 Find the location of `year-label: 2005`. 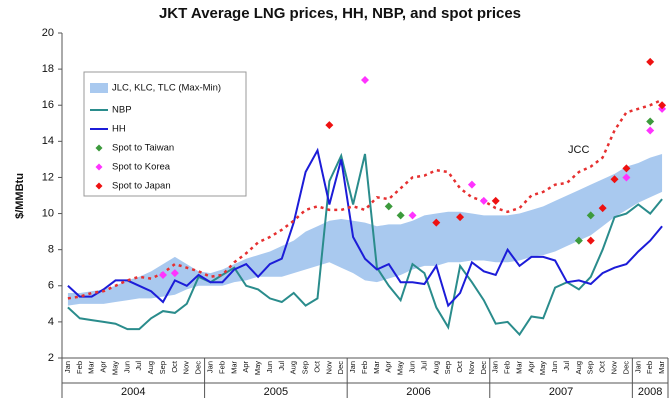

year-label: 2005 is located at coordinates (276, 392).